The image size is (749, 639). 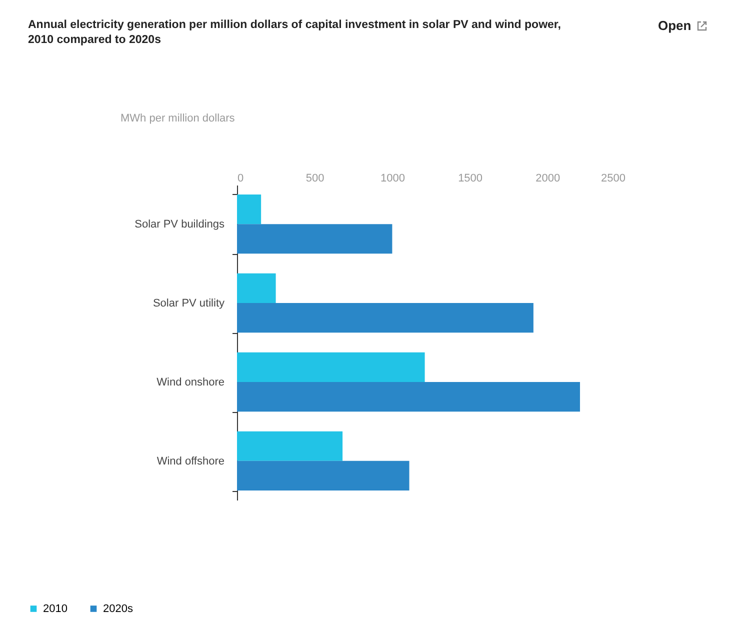 I want to click on x-tick-label: 1000, so click(x=392, y=178).